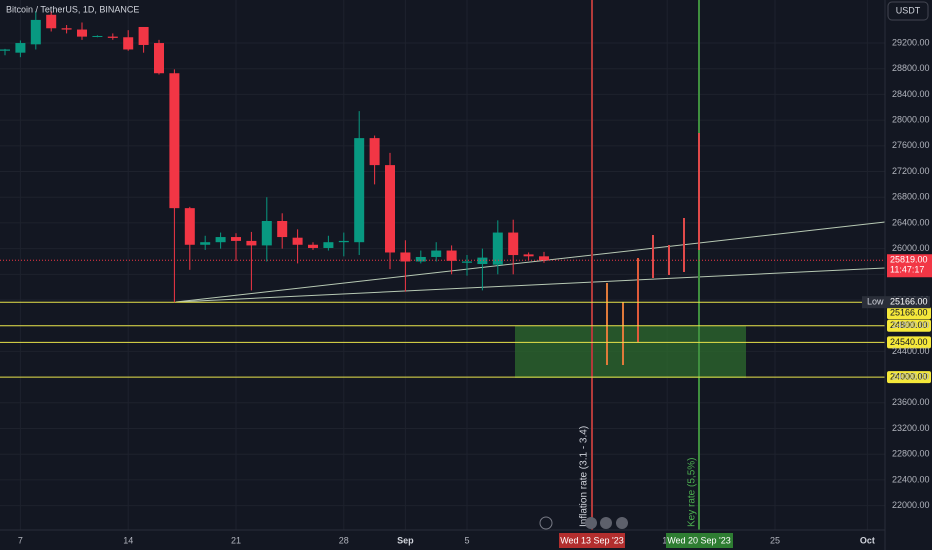 The height and width of the screenshot is (550, 932). Describe the element at coordinates (911, 479) in the screenshot. I see `y-tick-label: 22400.00` at that location.